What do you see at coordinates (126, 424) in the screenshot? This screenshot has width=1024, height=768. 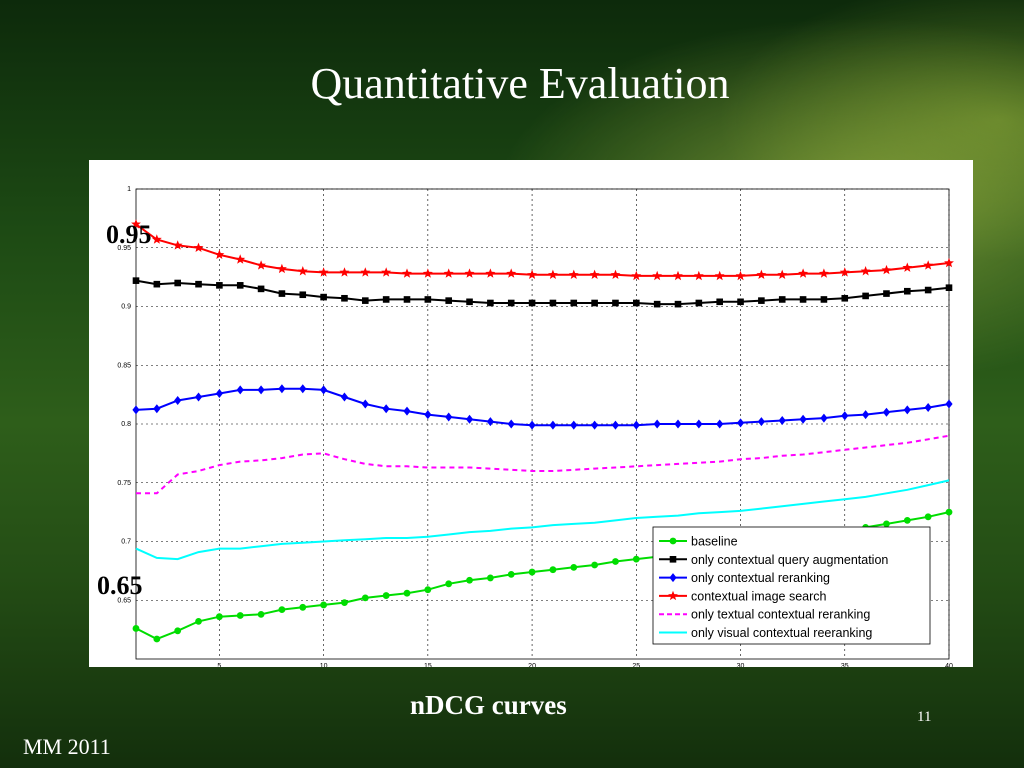 I see `y-tick-label: 0.8` at bounding box center [126, 424].